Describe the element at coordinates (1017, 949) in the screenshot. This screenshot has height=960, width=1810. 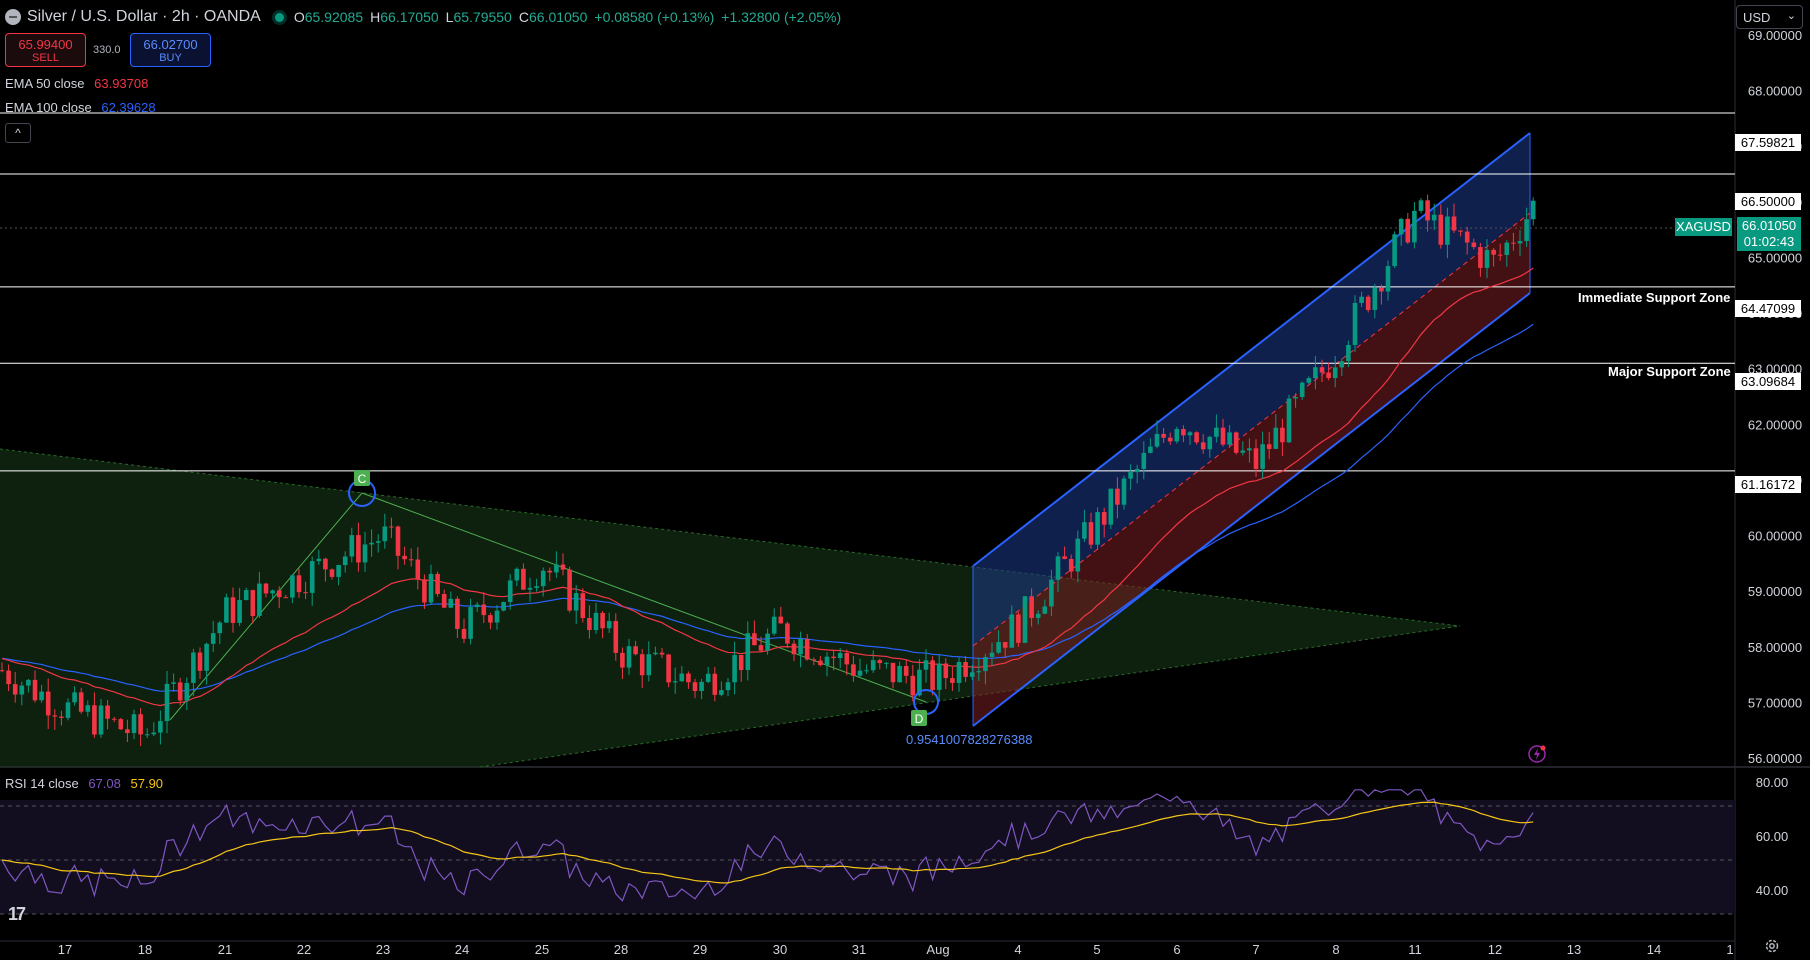
I see `time-tick-12: 4` at that location.